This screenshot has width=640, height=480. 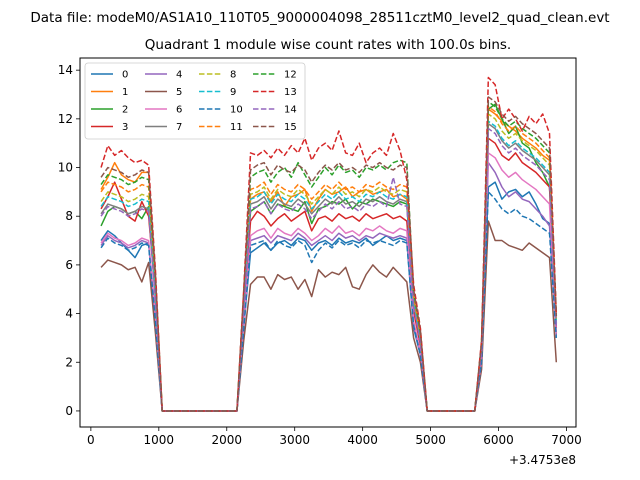 What do you see at coordinates (69, 216) in the screenshot?
I see `y-tick-label: 8` at bounding box center [69, 216].